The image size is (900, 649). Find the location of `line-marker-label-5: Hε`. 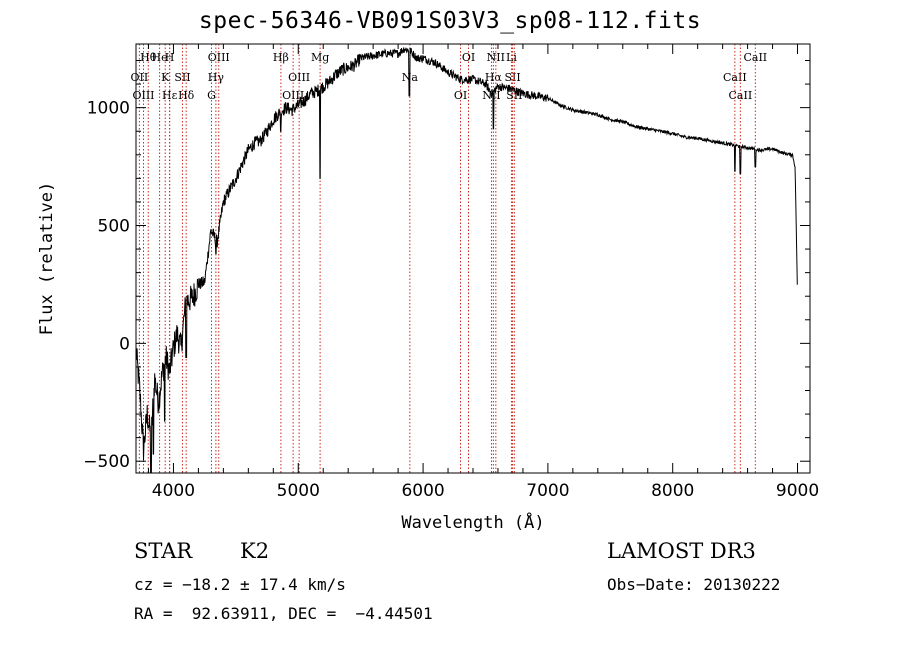

line-marker-label-5: Hε is located at coordinates (170, 95).